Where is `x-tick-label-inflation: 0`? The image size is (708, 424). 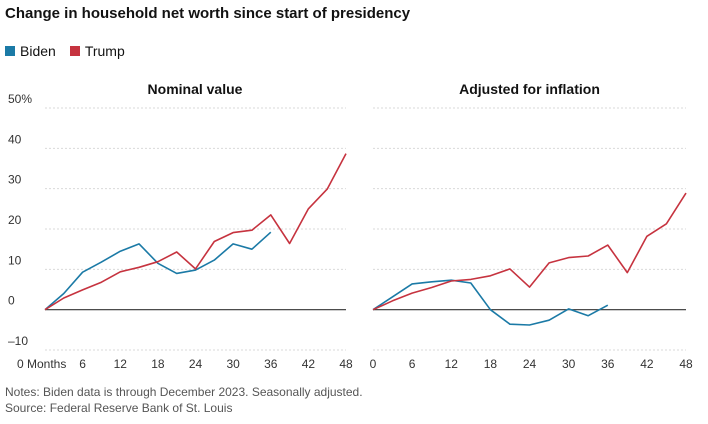 x-tick-label-inflation: 0 is located at coordinates (373, 364).